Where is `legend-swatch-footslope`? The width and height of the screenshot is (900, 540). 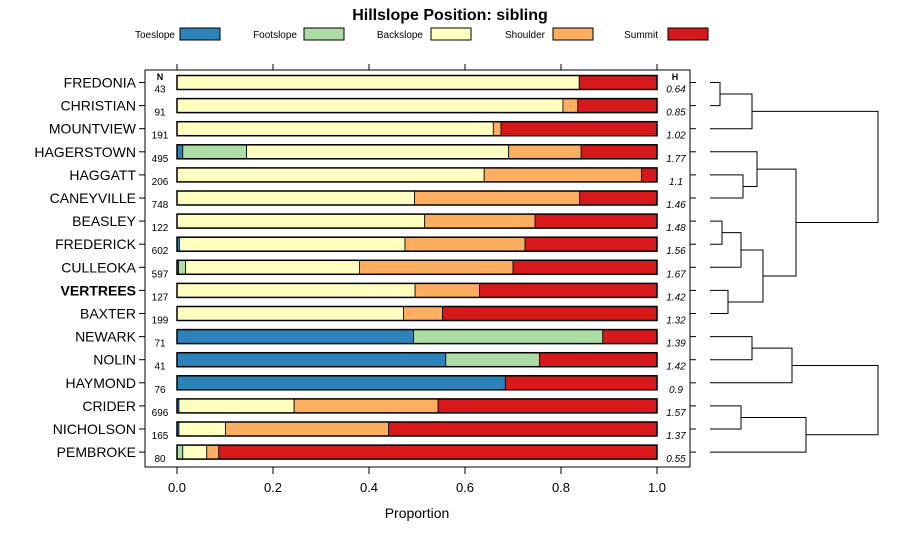
legend-swatch-footslope is located at coordinates (324, 34).